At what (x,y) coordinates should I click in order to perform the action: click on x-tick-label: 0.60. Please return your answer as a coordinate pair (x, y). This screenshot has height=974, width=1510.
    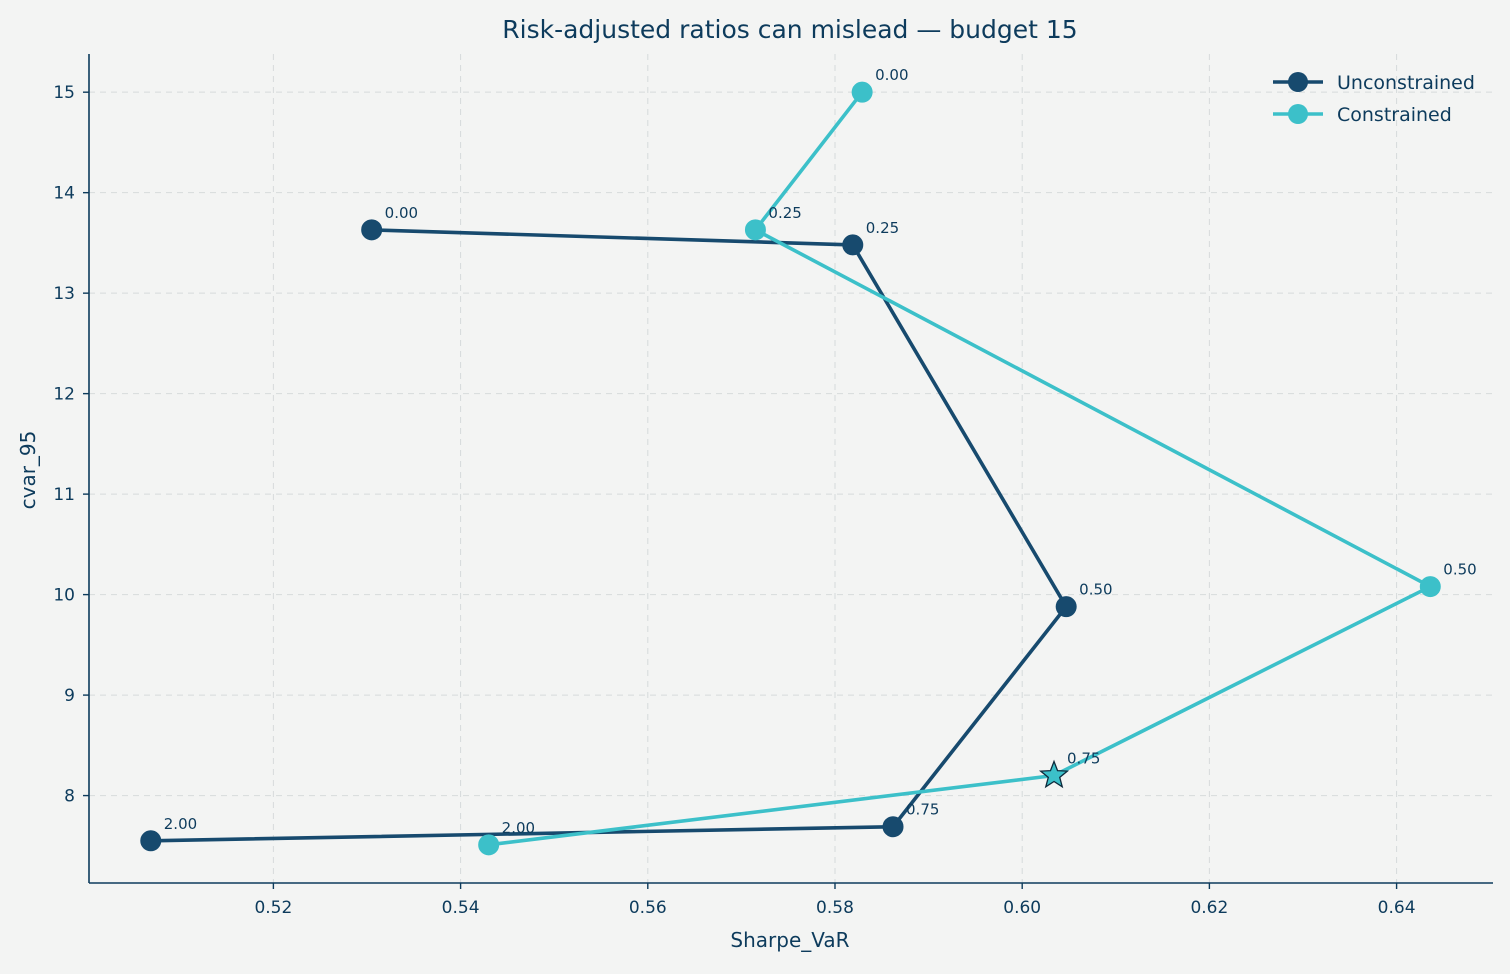
    Looking at the image, I should click on (1022, 908).